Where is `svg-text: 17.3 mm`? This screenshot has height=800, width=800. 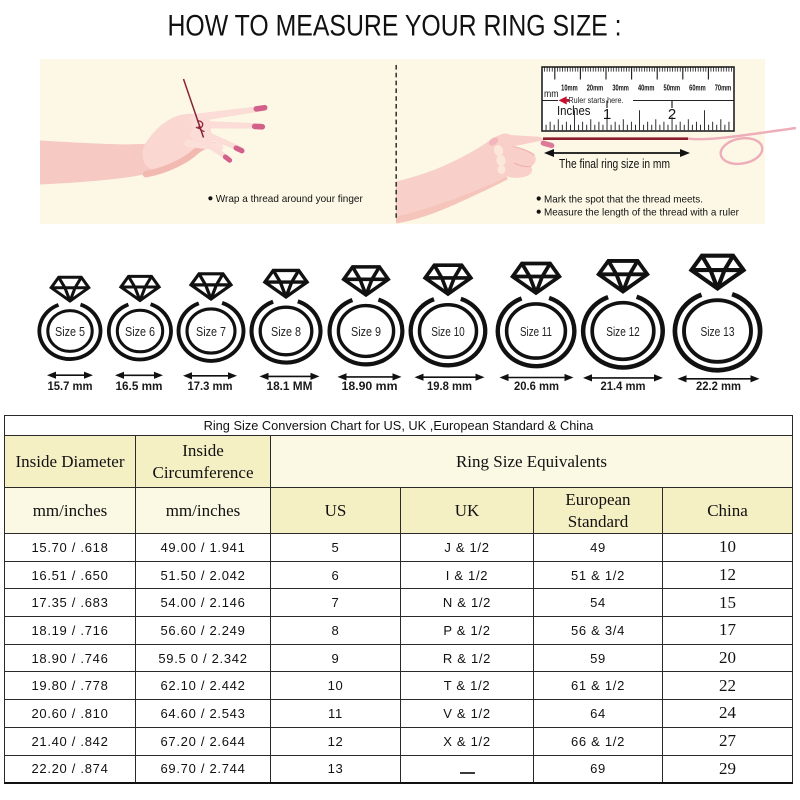 svg-text: 17.3 mm is located at coordinates (210, 386).